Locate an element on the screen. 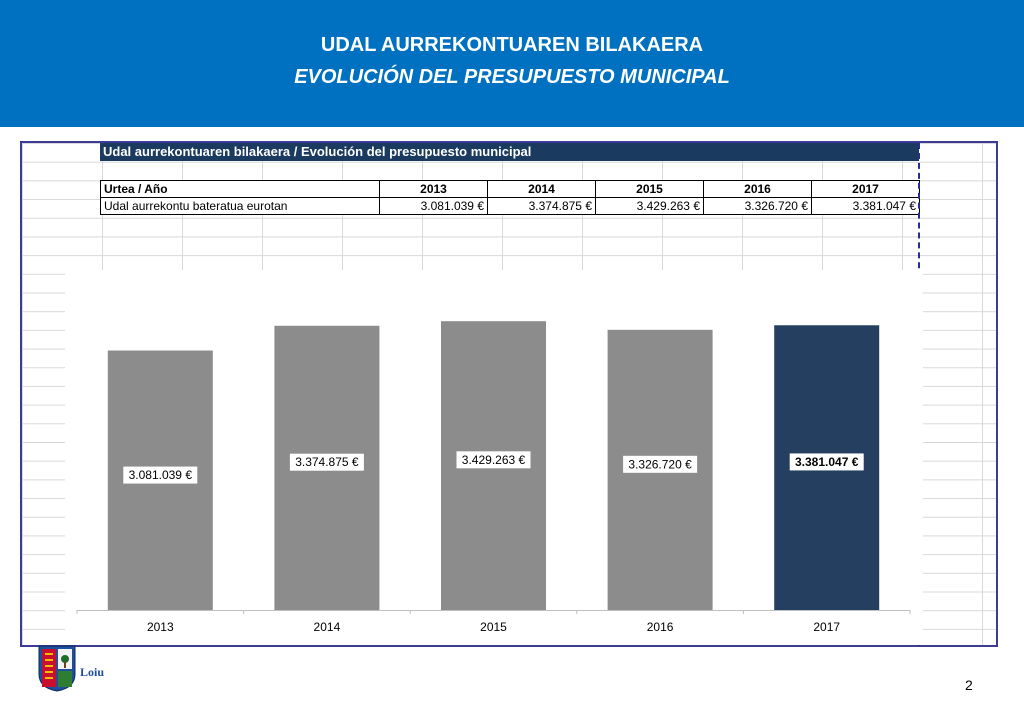  table-value: 3.081.039 € is located at coordinates (433, 206).